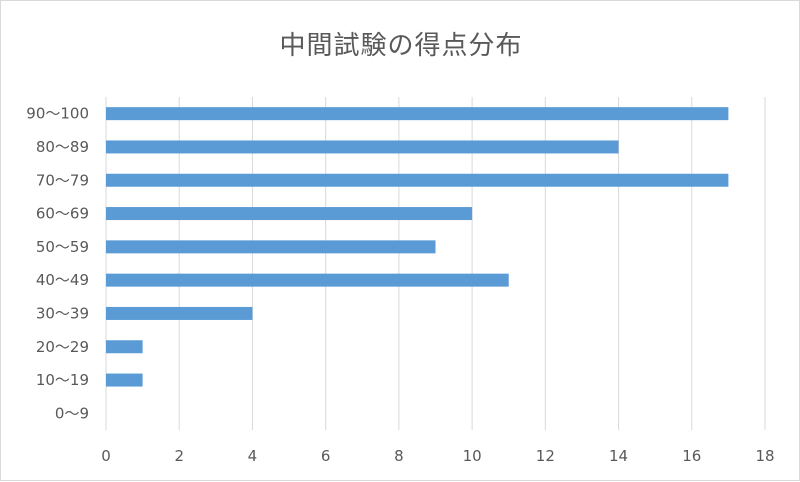 The image size is (800, 482). What do you see at coordinates (62, 347) in the screenshot?
I see `y-category-label: 20〜29` at bounding box center [62, 347].